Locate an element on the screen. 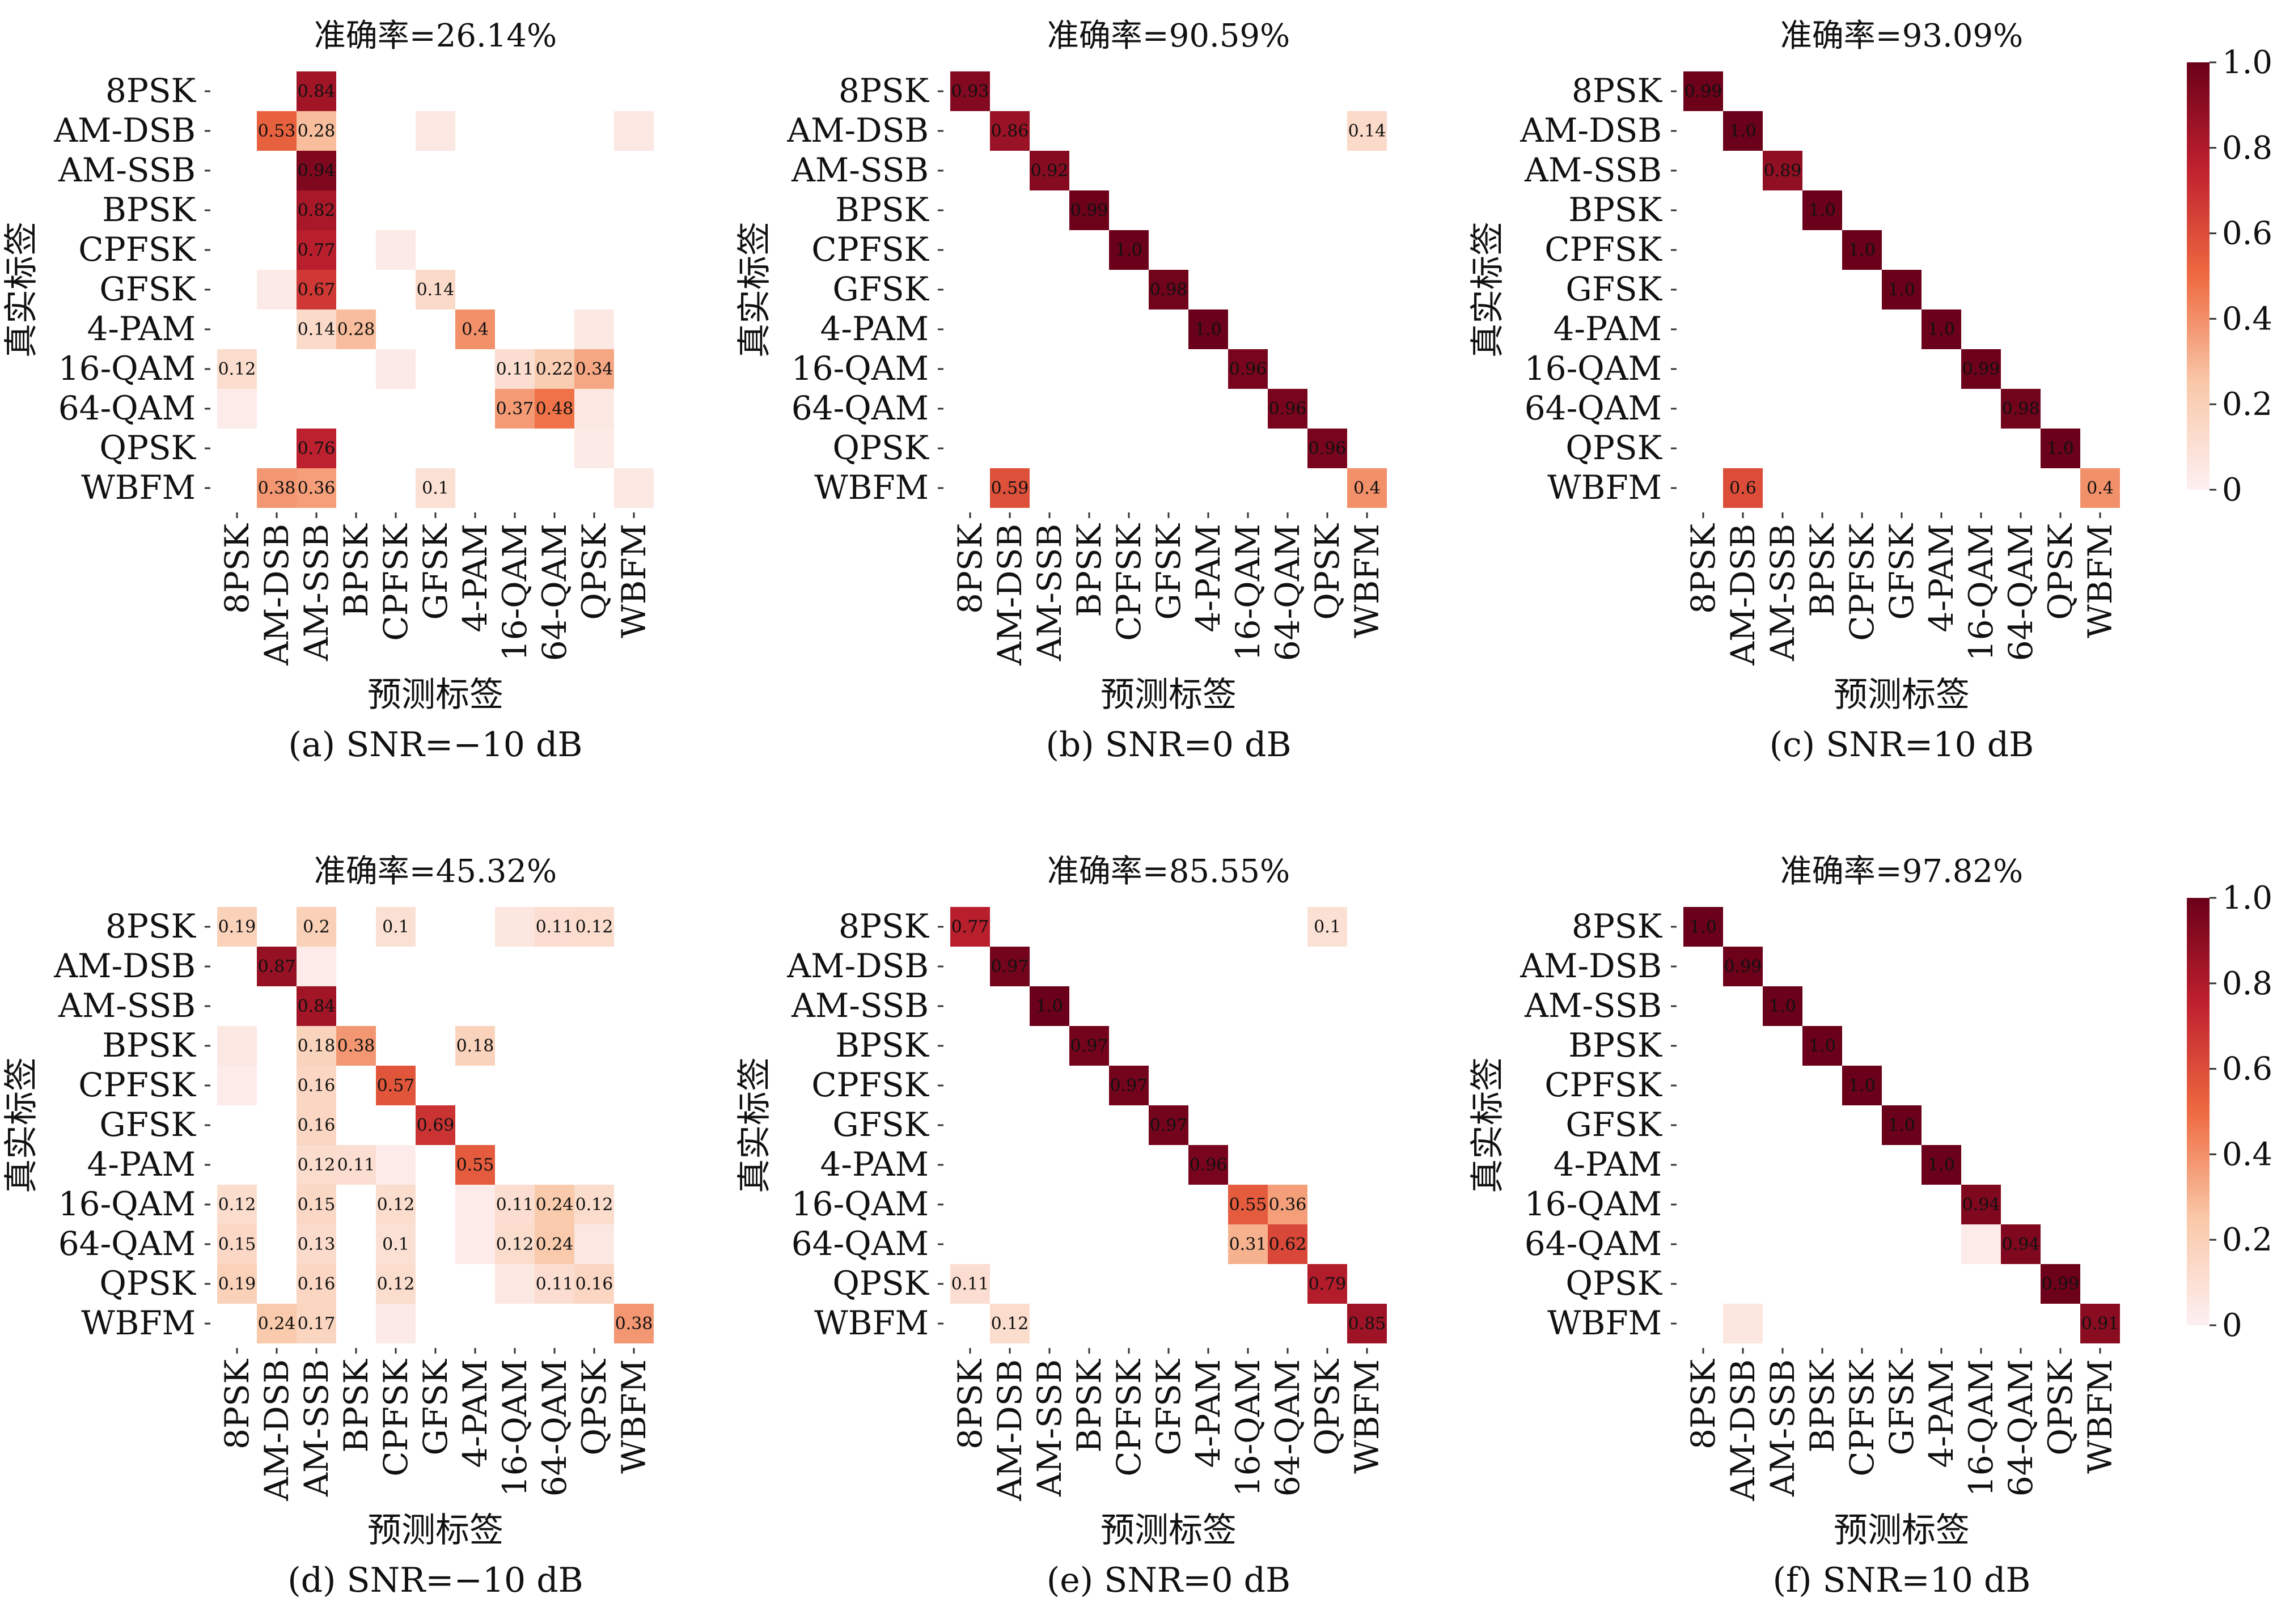  cell-value-label: 0.15 is located at coordinates (317, 1205).